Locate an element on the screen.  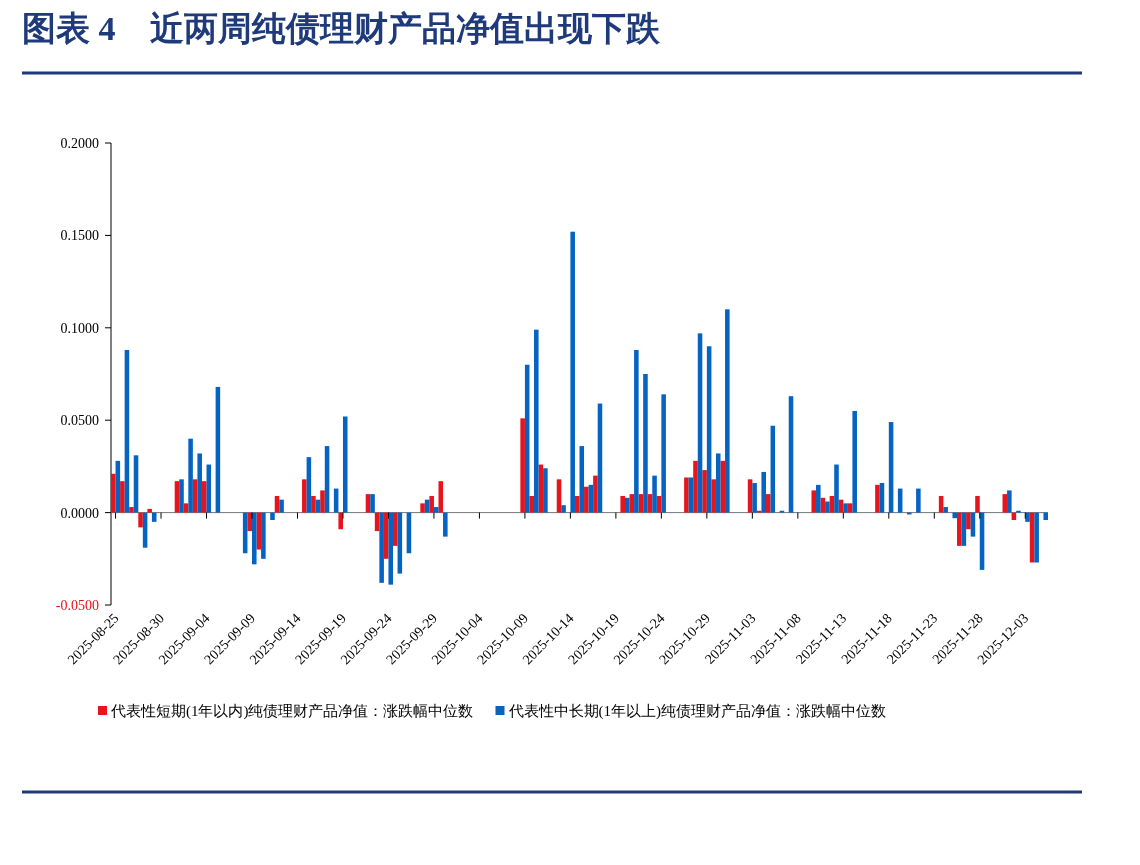
y-tick-label: 0.1500 is located at coordinates (79, 236).